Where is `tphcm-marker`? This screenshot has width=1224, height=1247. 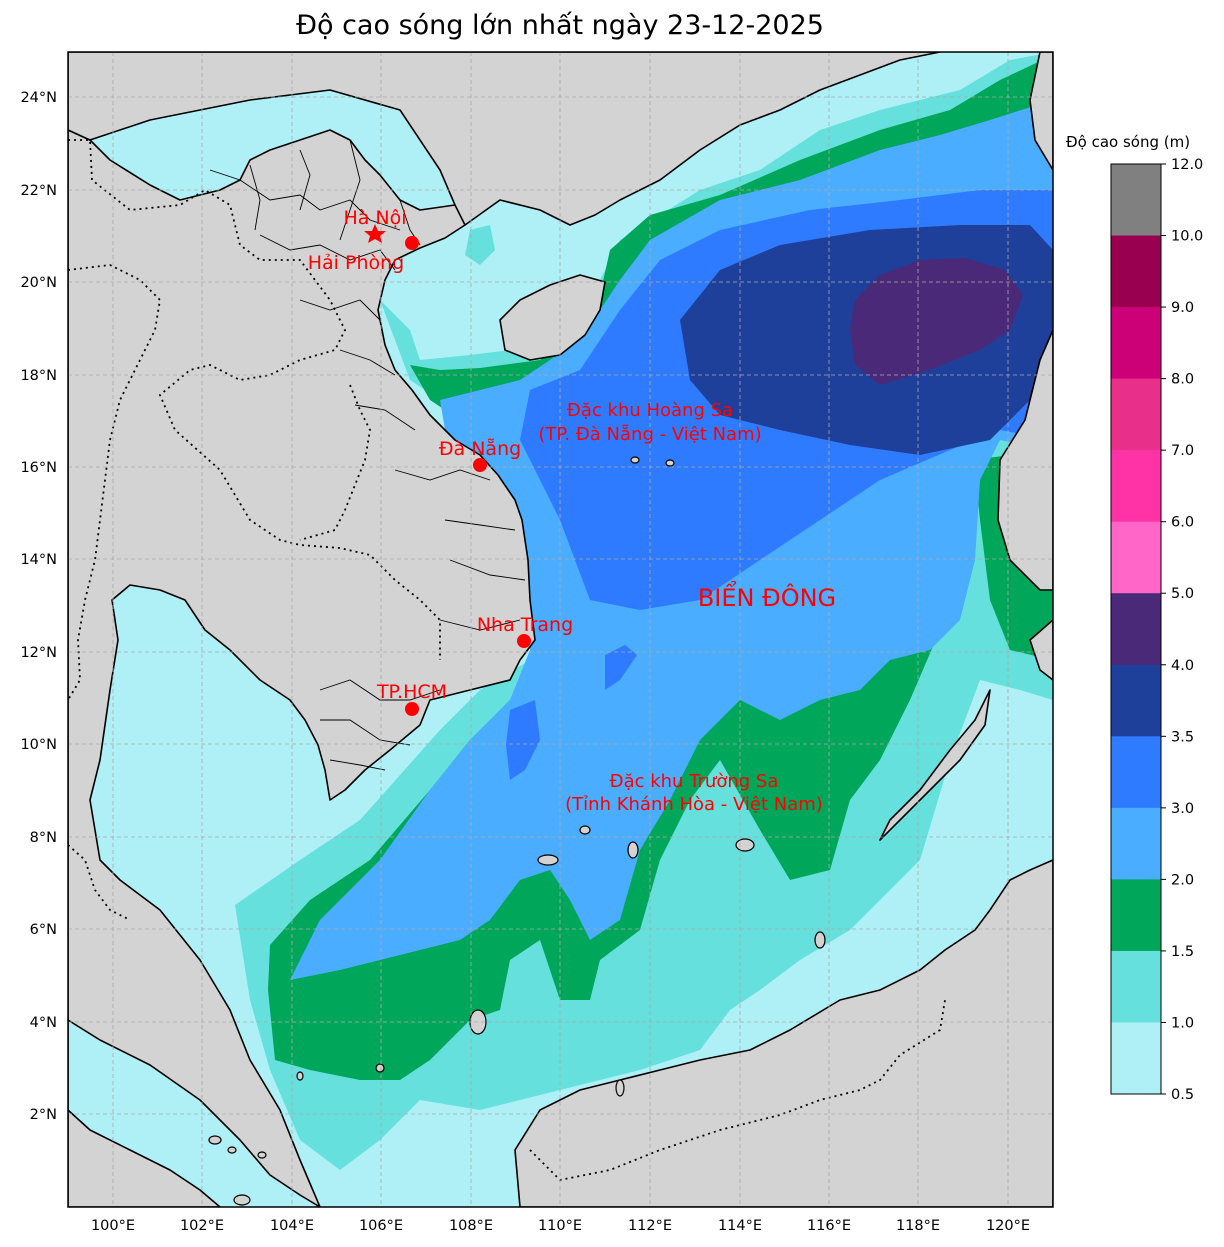
tphcm-marker is located at coordinates (412, 709).